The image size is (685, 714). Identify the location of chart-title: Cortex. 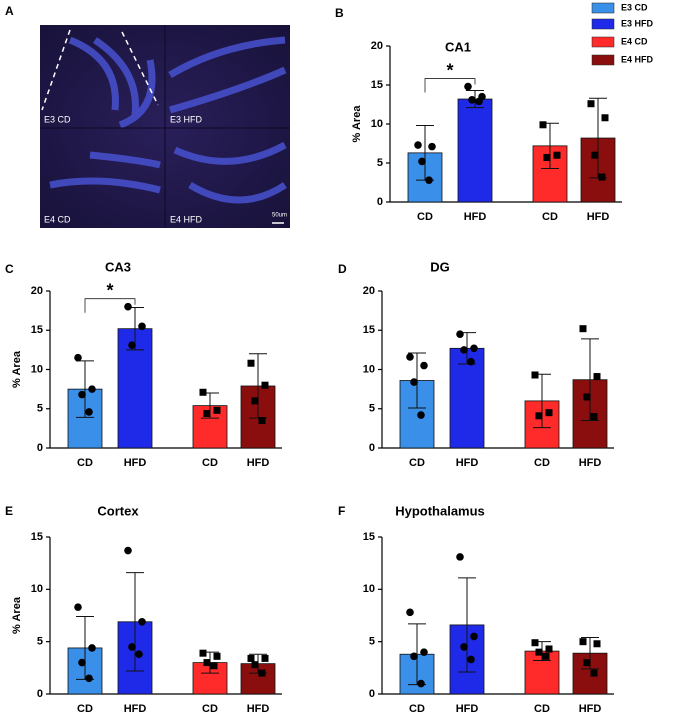
(118, 510).